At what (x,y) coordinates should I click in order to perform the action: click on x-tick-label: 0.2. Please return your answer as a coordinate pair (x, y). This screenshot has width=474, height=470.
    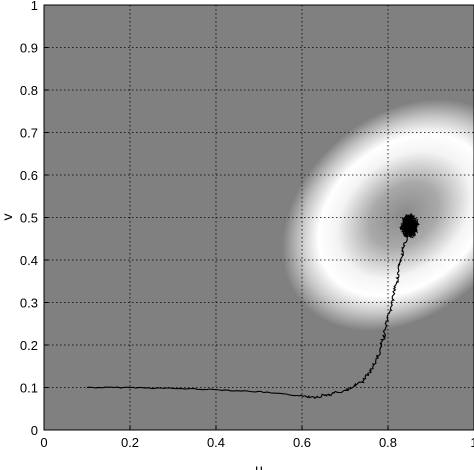
    Looking at the image, I should click on (130, 442).